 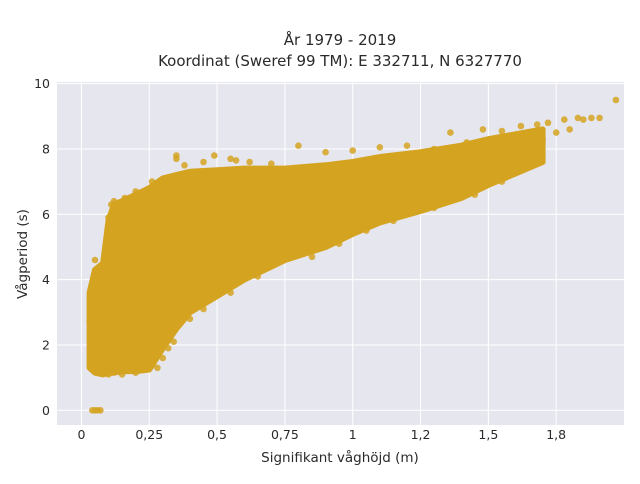 I want to click on chart-title-line-1: År 1979 - 2019, so click(x=340, y=39).